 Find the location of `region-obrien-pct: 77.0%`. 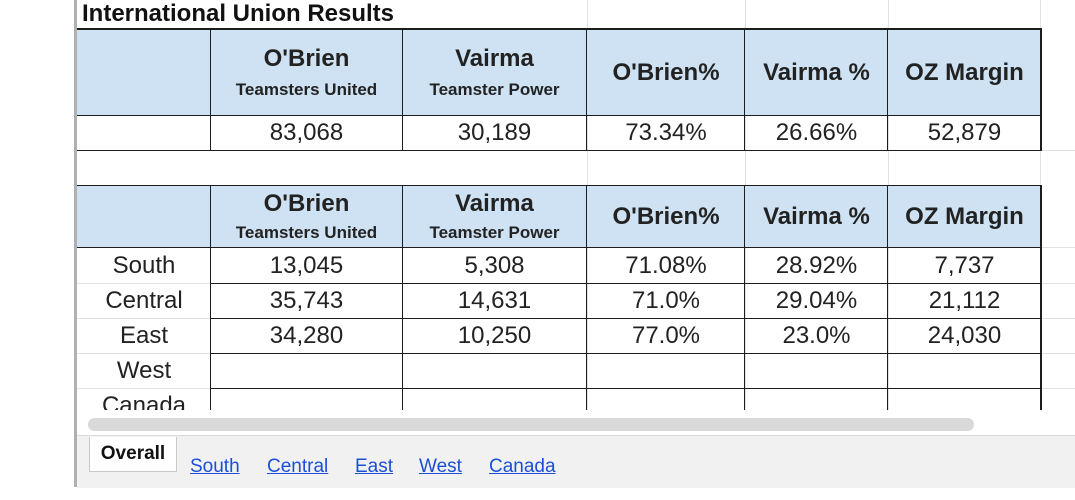

region-obrien-pct: 77.0% is located at coordinates (666, 335).